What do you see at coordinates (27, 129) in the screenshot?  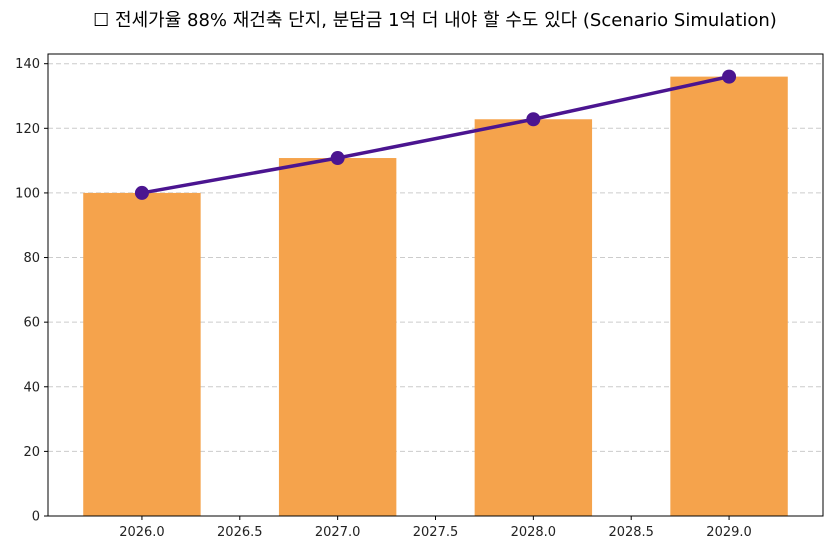 I see `y-tick-label: 120` at bounding box center [27, 129].